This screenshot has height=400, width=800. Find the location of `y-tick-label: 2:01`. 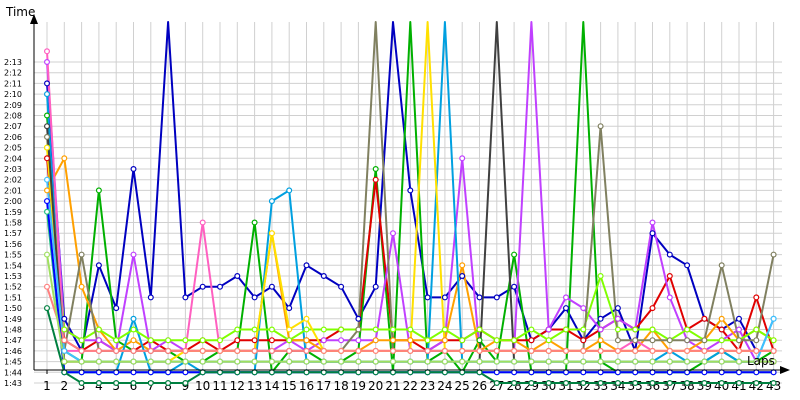

y-tick-label: 2:01 is located at coordinates (13, 190).